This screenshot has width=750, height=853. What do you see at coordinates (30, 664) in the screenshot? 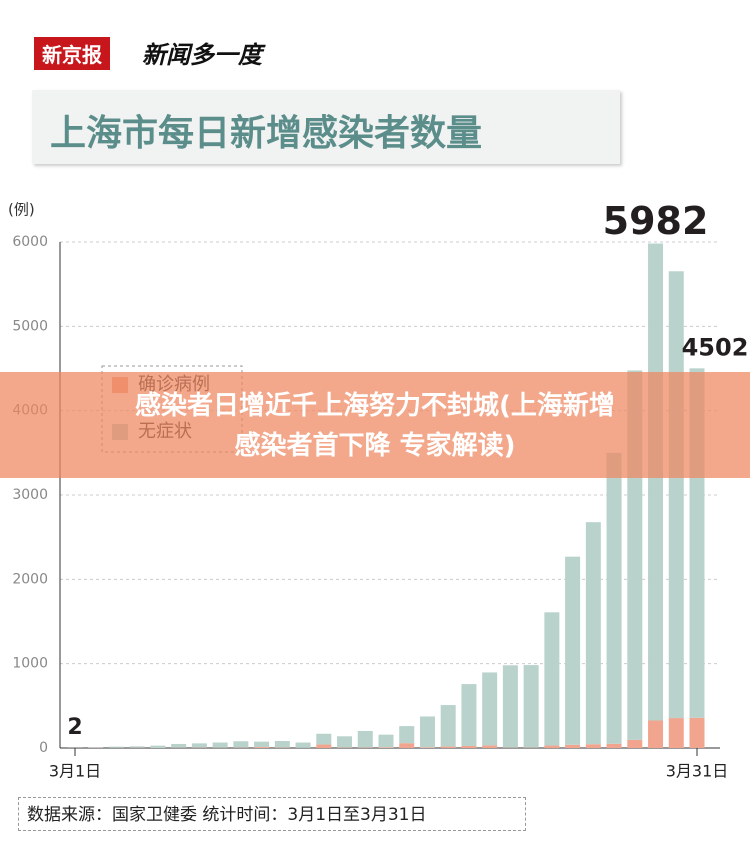
I see `y-tick-label: 1000` at bounding box center [30, 664].